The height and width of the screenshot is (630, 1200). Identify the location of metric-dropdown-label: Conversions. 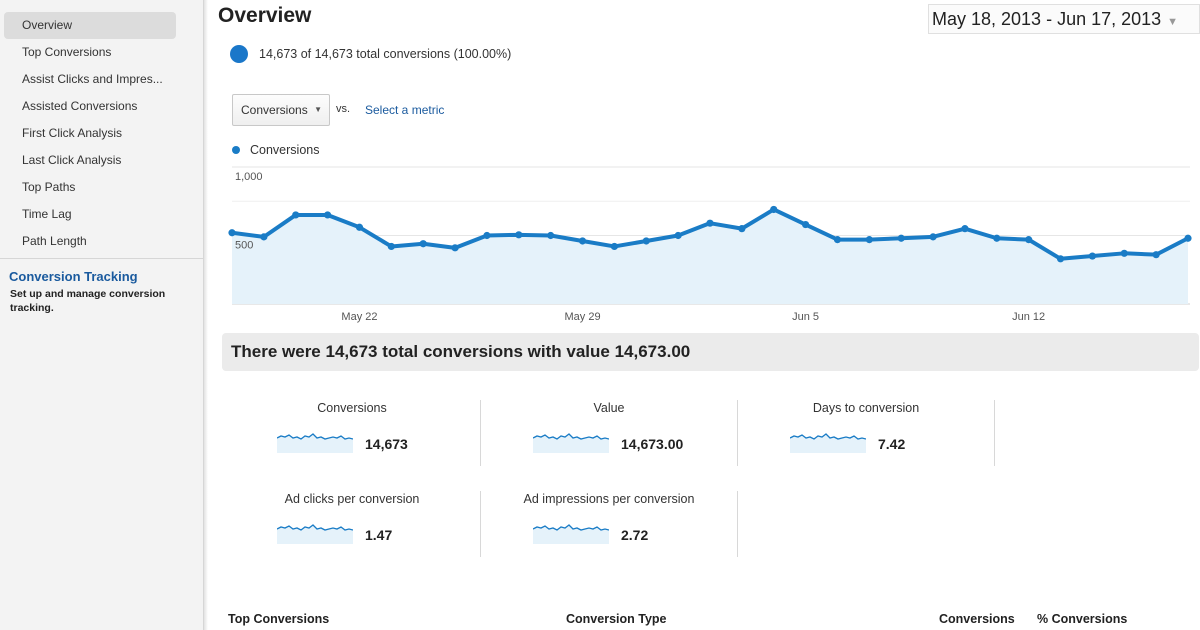
(274, 110).